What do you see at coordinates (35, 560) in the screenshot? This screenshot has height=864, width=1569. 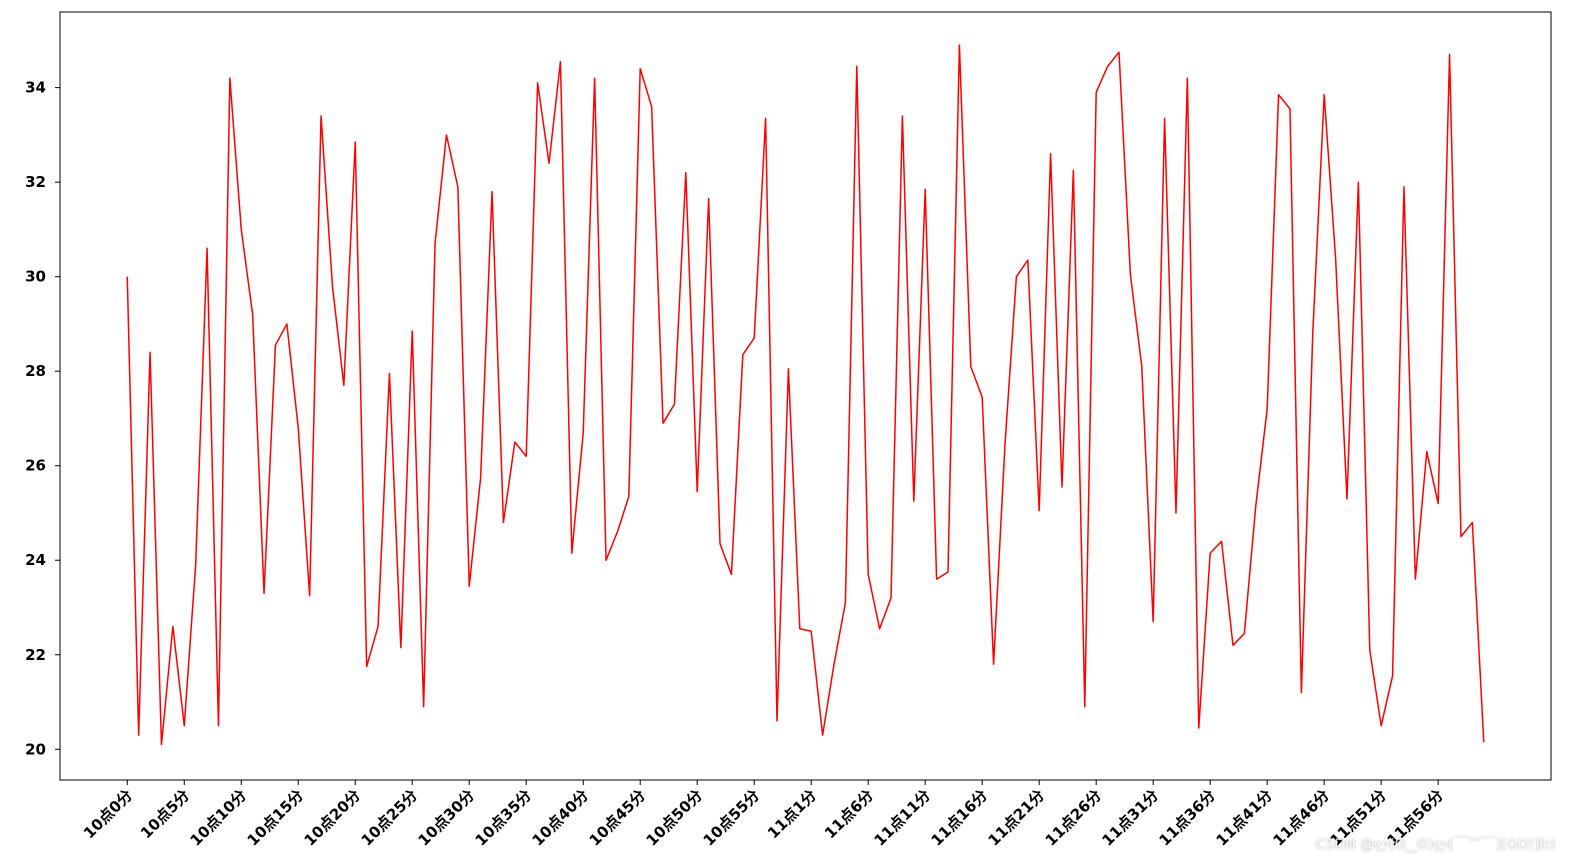 I see `y-tick-label: 24` at bounding box center [35, 560].